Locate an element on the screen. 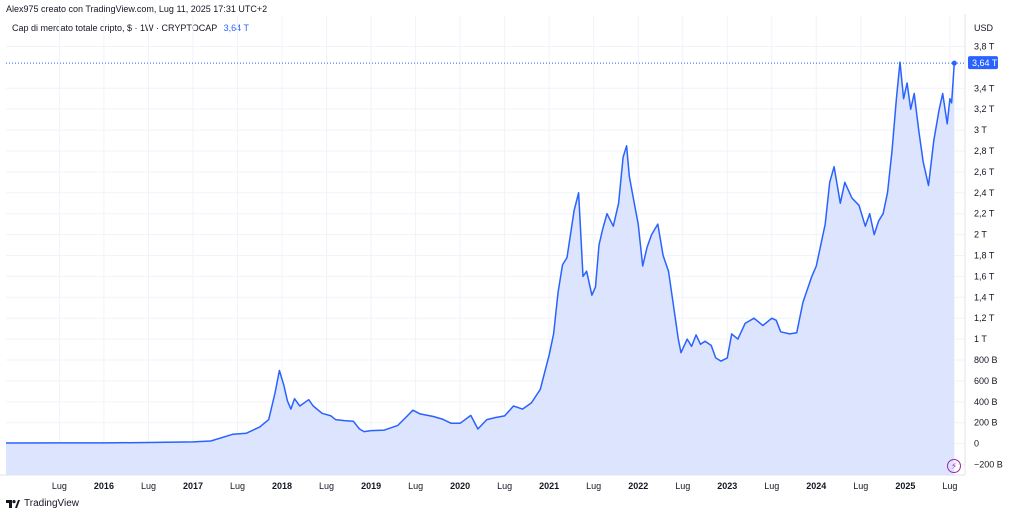 Image resolution: width=1024 pixels, height=517 pixels. last-value-label: 3,64 T is located at coordinates (985, 63).